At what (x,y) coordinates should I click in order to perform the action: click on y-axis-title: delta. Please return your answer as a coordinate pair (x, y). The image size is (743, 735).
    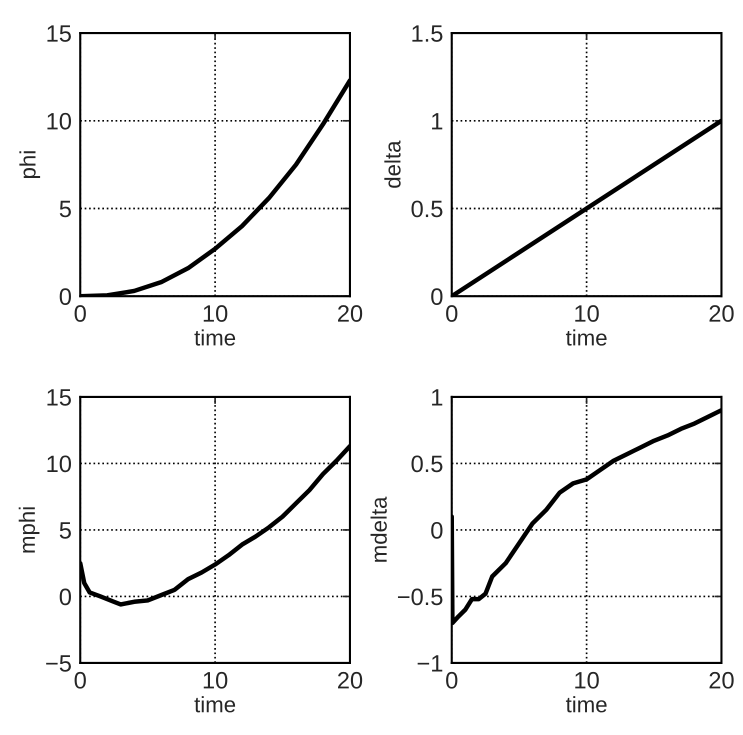
    Looking at the image, I should click on (392, 164).